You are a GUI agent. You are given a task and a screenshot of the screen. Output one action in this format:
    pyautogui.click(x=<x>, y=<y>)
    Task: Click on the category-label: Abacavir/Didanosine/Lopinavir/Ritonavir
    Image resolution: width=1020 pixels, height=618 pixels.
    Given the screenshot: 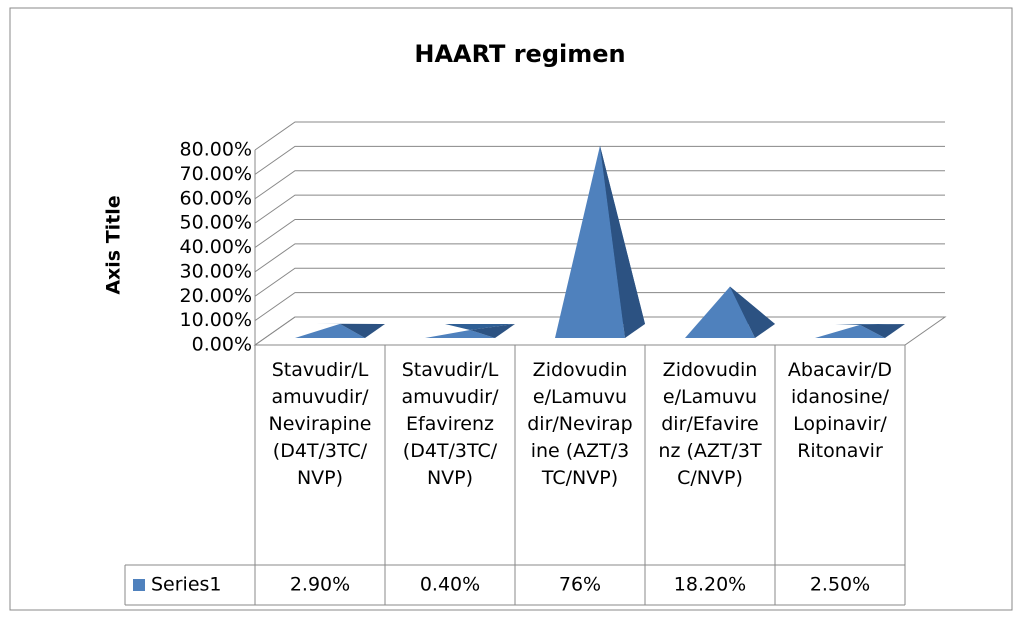 What is the action you would take?
    pyautogui.click(x=840, y=410)
    